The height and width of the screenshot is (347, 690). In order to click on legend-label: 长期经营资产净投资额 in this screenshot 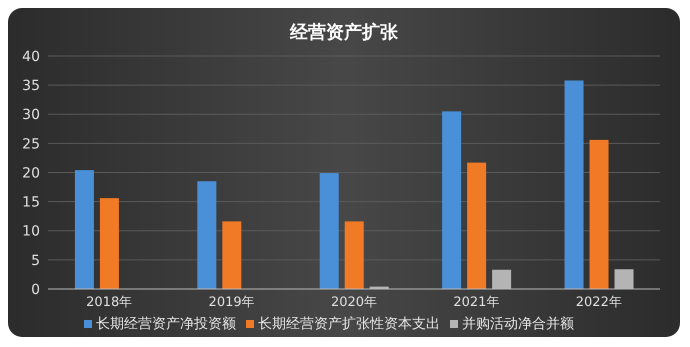, I will do `click(166, 324)`.